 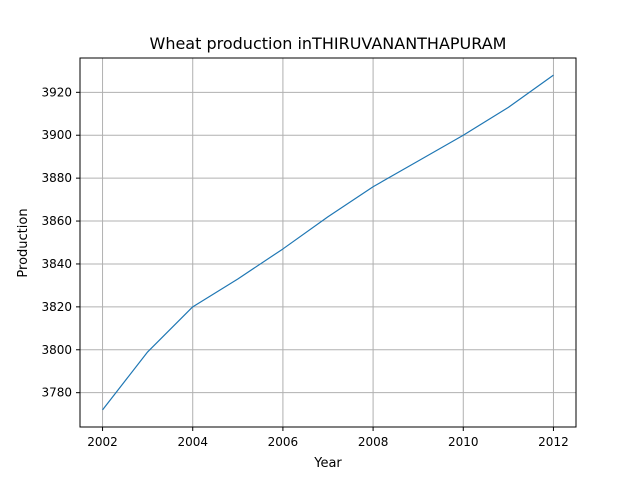 What do you see at coordinates (328, 43) in the screenshot?
I see `chart-title: Wheat production inTHIRUVANANTHAPURAM` at bounding box center [328, 43].